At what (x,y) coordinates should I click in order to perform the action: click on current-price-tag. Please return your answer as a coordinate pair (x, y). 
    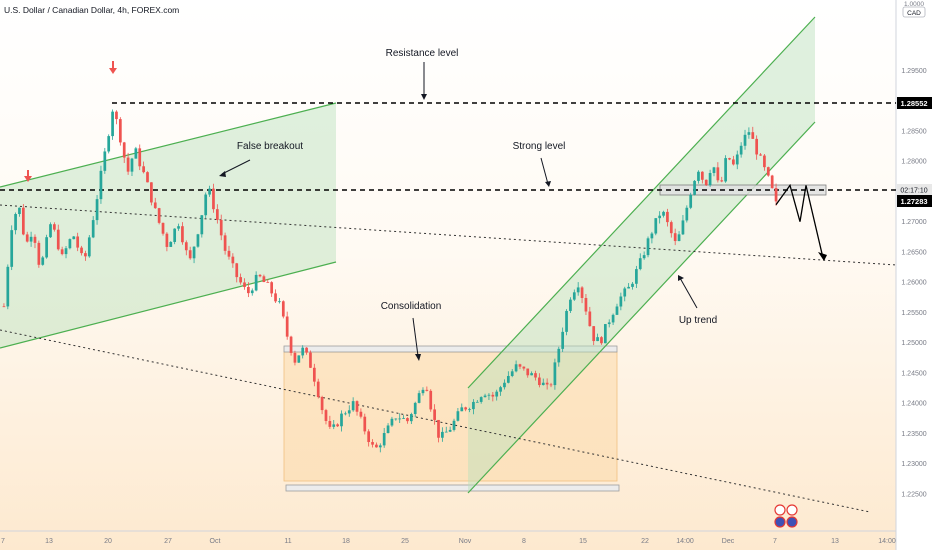
    Looking at the image, I should click on (914, 201).